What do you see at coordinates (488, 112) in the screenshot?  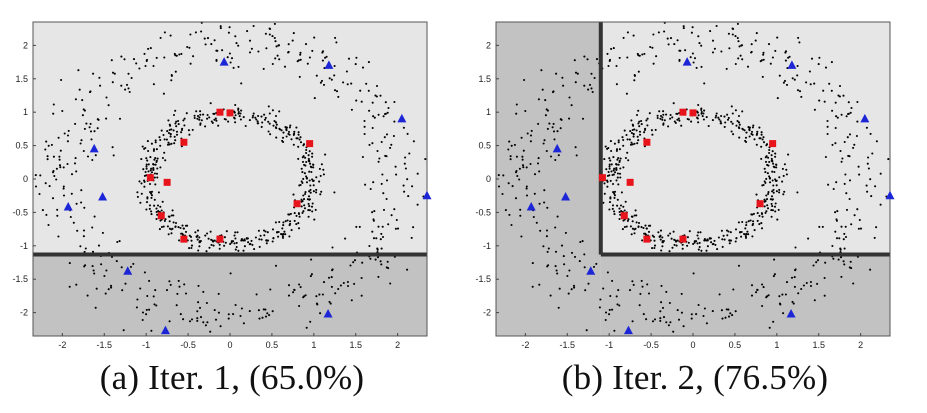 I see `y-tick-label: 1` at bounding box center [488, 112].